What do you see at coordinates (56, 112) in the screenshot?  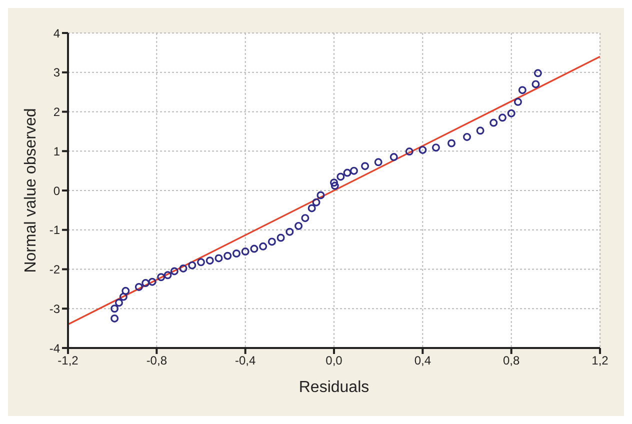 I see `y-tick-label: 2` at bounding box center [56, 112].